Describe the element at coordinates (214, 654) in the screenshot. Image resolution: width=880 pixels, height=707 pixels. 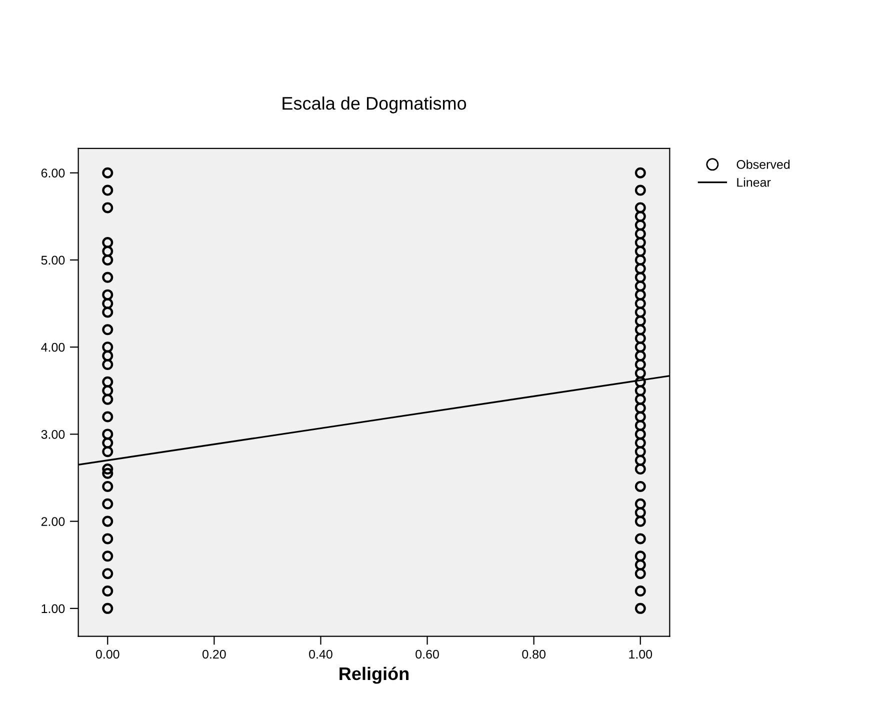
I see `x-tick-label: 0.20` at that location.